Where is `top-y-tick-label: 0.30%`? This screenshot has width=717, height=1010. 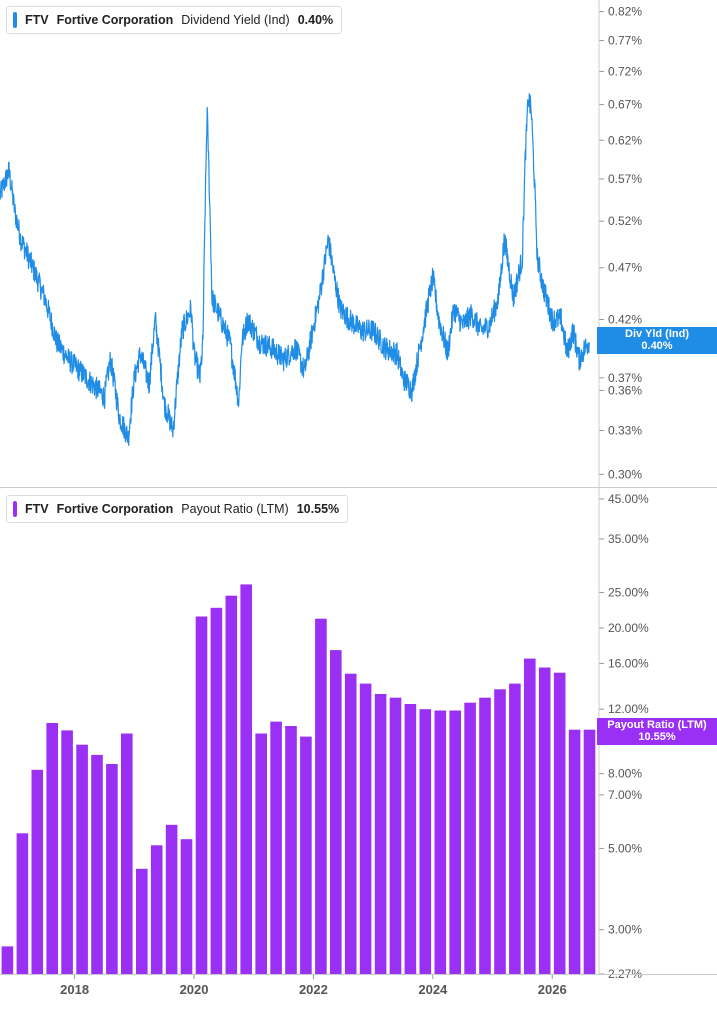 top-y-tick-label: 0.30% is located at coordinates (625, 474).